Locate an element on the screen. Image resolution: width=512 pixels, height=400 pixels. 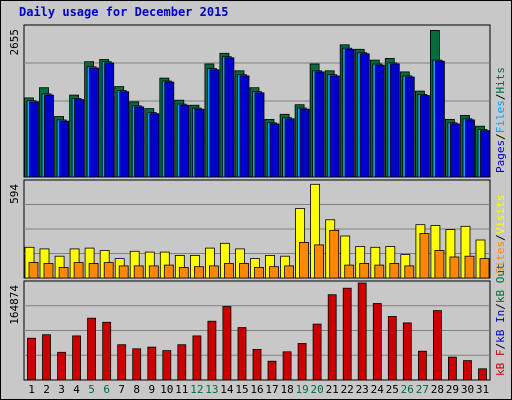
legend-kbytes: kB F/kB In/kB Out is located at coordinates (500, 319).